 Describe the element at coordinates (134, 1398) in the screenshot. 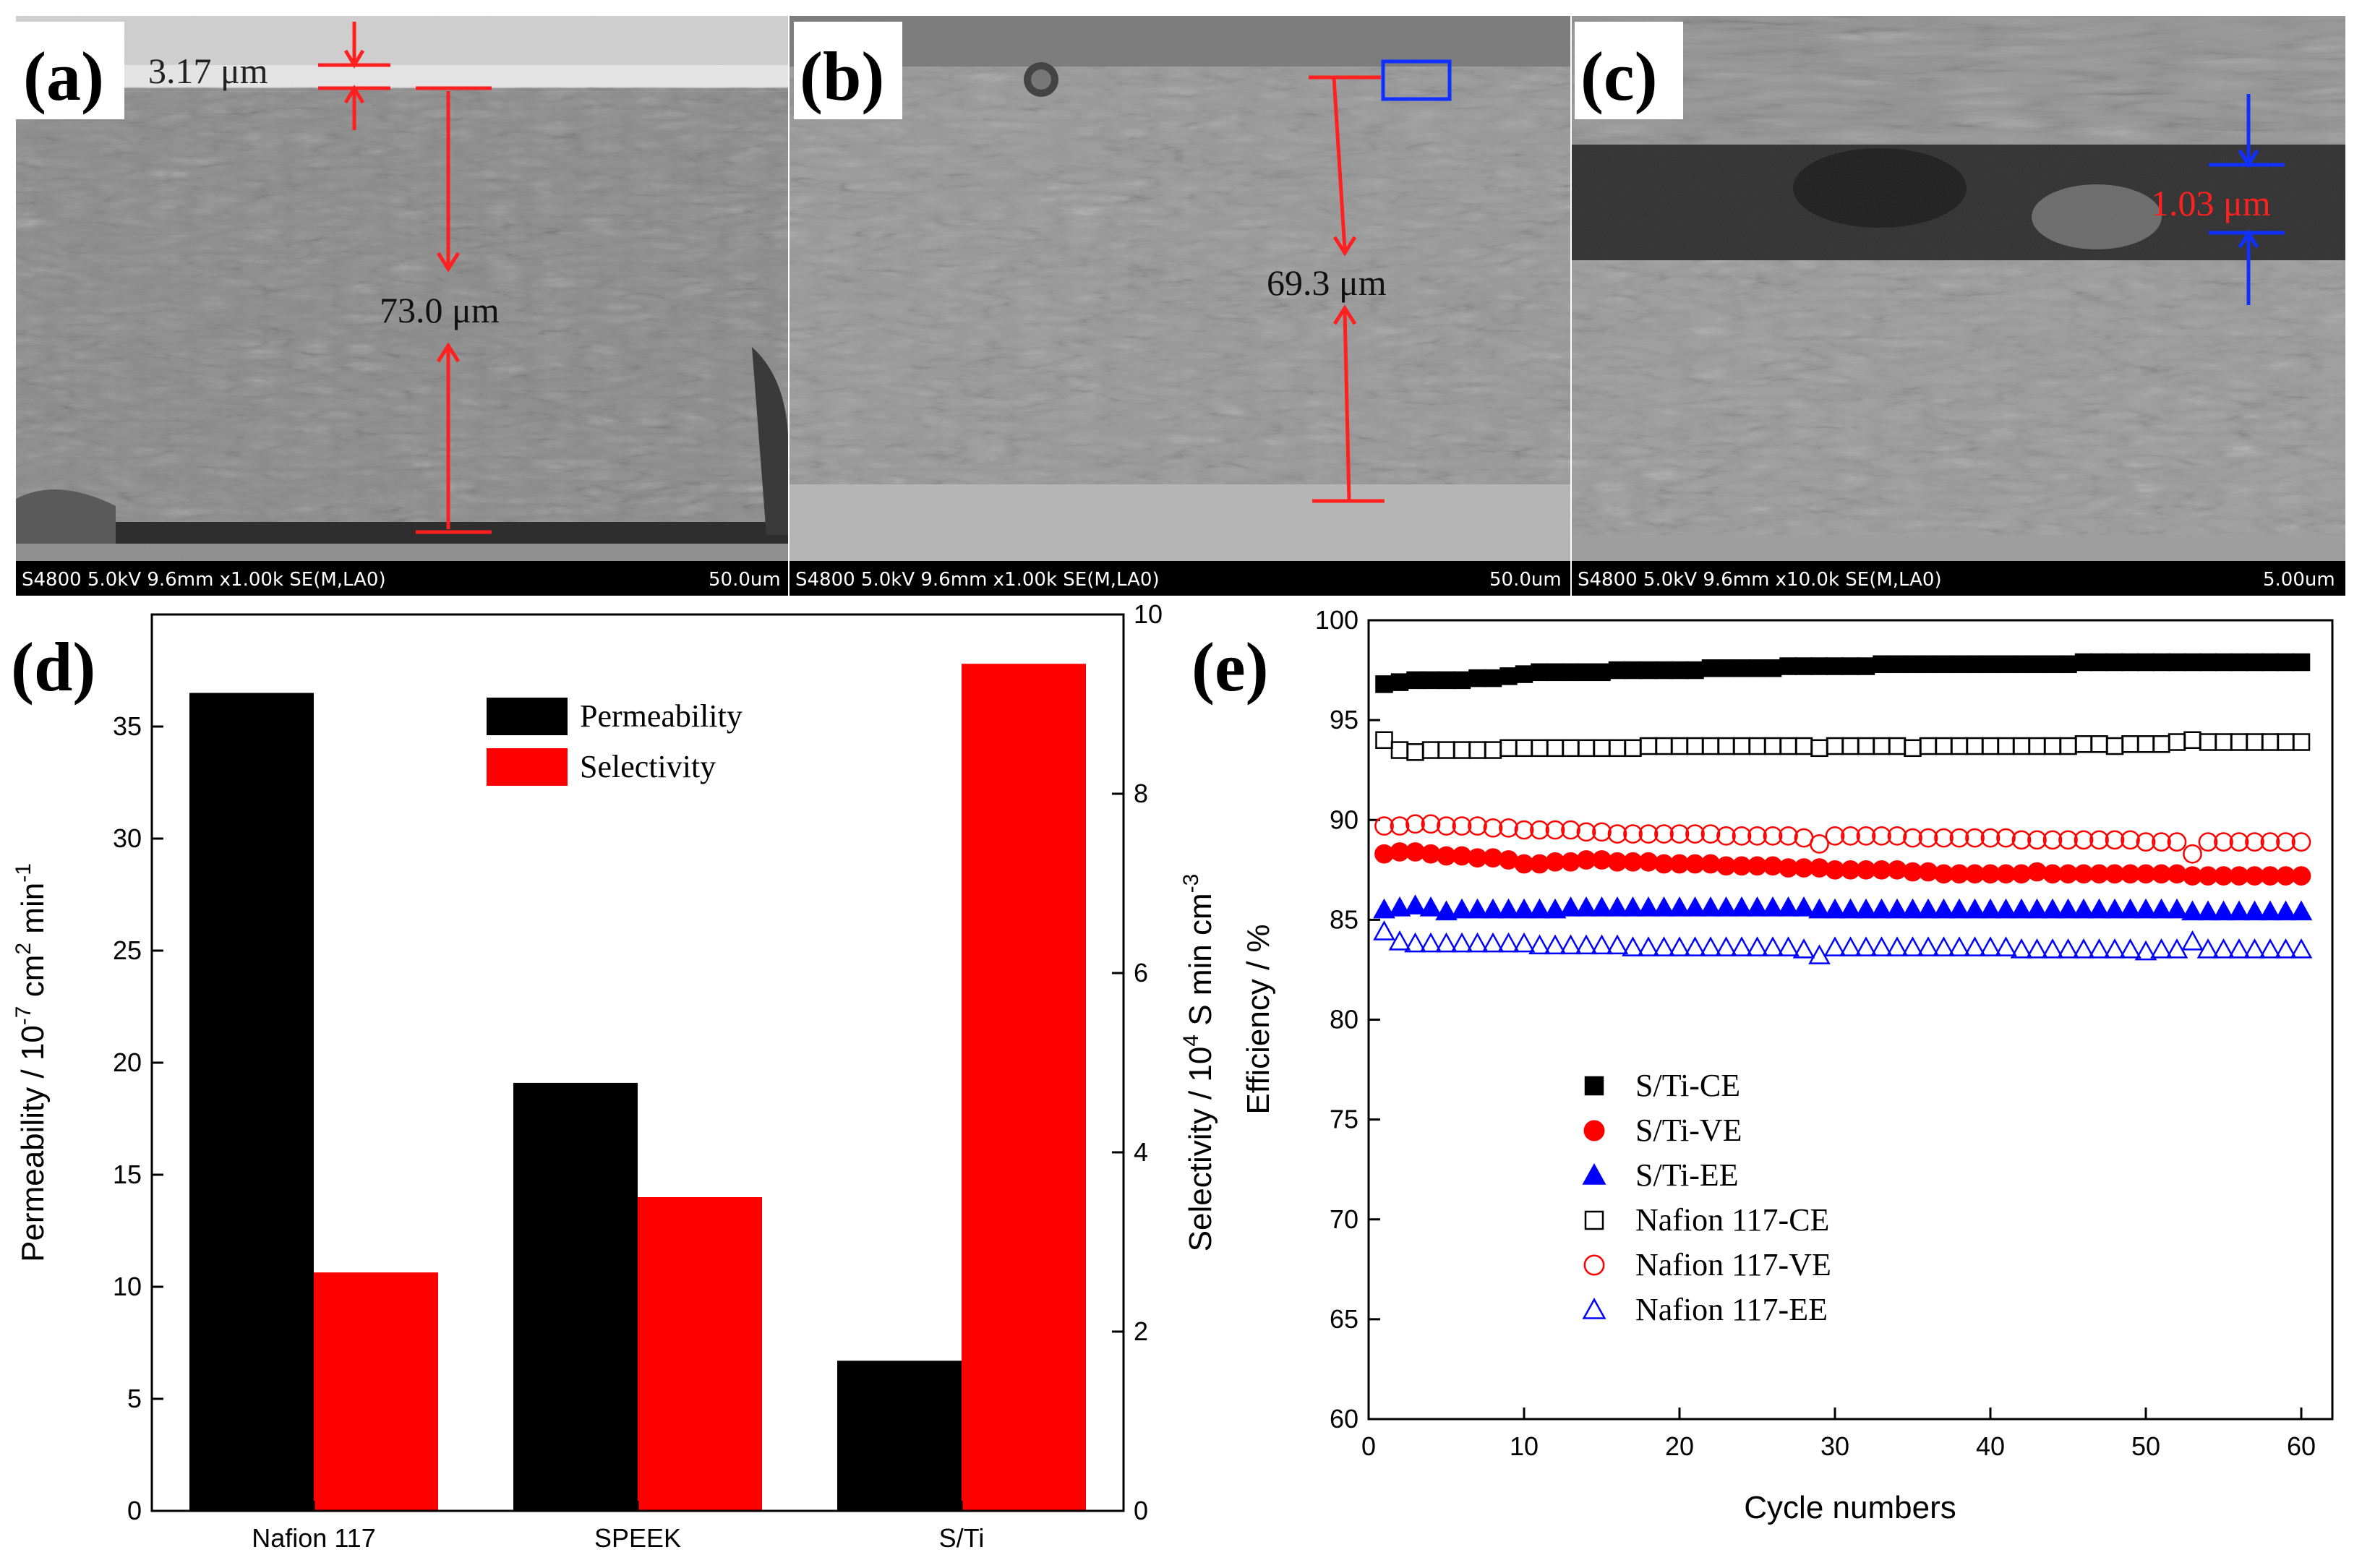

I see `chart-d-y-tick-label: 5` at that location.